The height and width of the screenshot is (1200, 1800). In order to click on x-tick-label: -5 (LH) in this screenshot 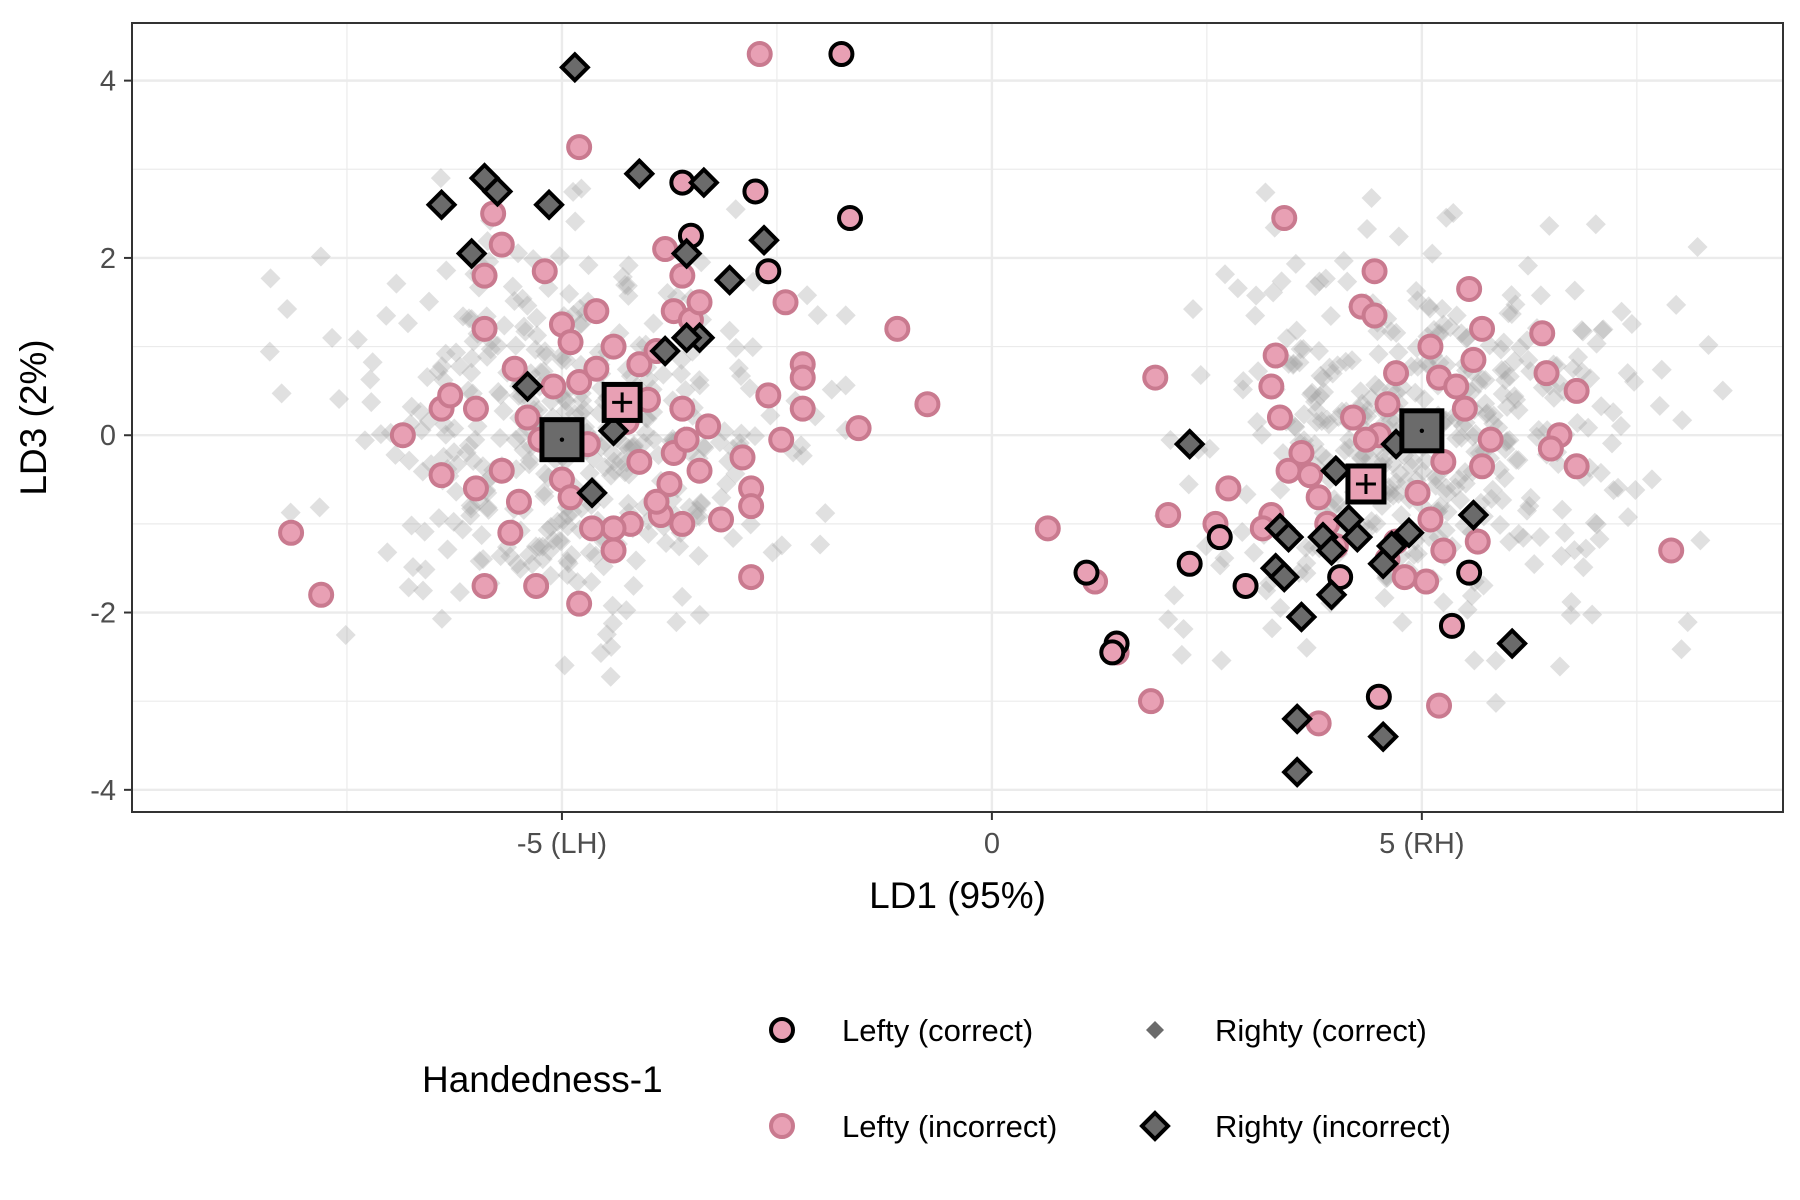, I will do `click(562, 844)`.